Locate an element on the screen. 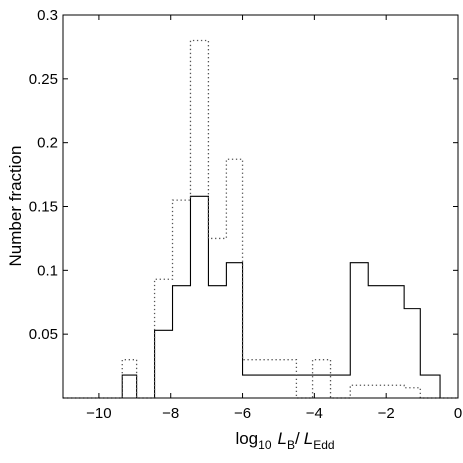 This screenshot has width=463, height=463. x-axis-label: log10 LB/LEdd is located at coordinates (284, 440).